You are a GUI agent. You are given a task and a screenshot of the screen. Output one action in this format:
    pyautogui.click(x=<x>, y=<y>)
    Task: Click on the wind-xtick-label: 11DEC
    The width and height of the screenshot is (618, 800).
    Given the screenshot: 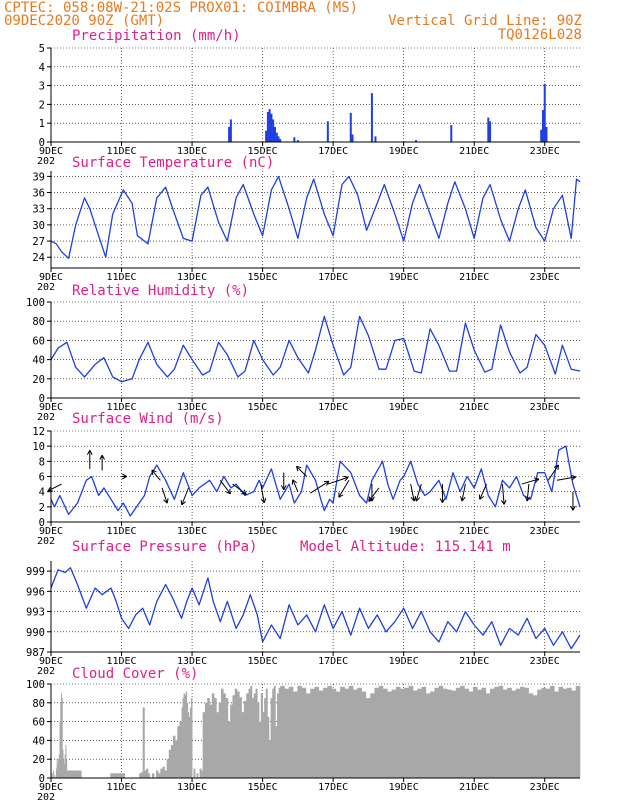 What is the action you would take?
    pyautogui.click(x=121, y=531)
    